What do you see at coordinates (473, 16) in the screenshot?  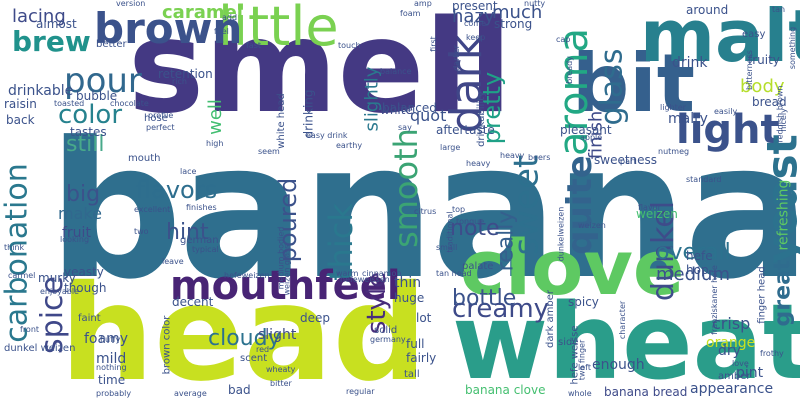 I see `cloud-word: hazy` at bounding box center [473, 16].